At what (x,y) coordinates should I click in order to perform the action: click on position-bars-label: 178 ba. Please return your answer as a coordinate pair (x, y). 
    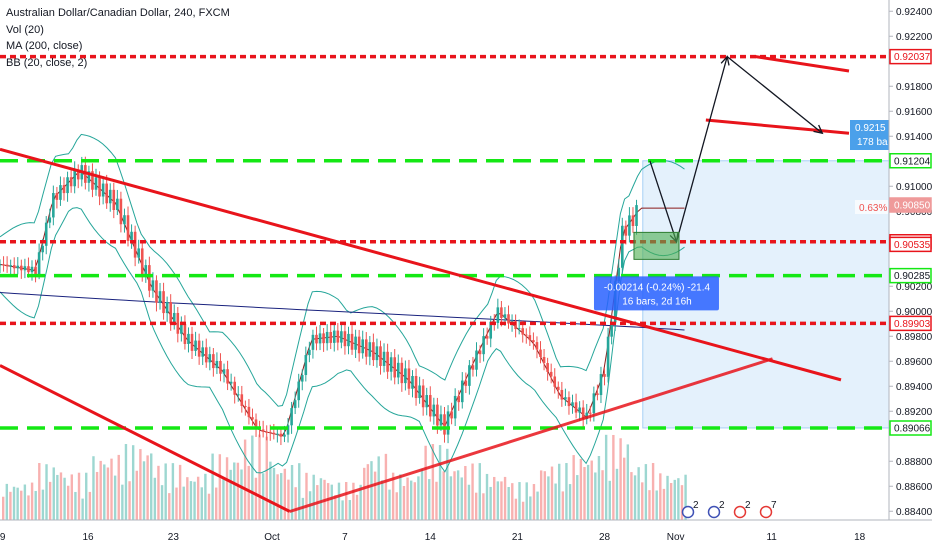
    Looking at the image, I should click on (872, 142).